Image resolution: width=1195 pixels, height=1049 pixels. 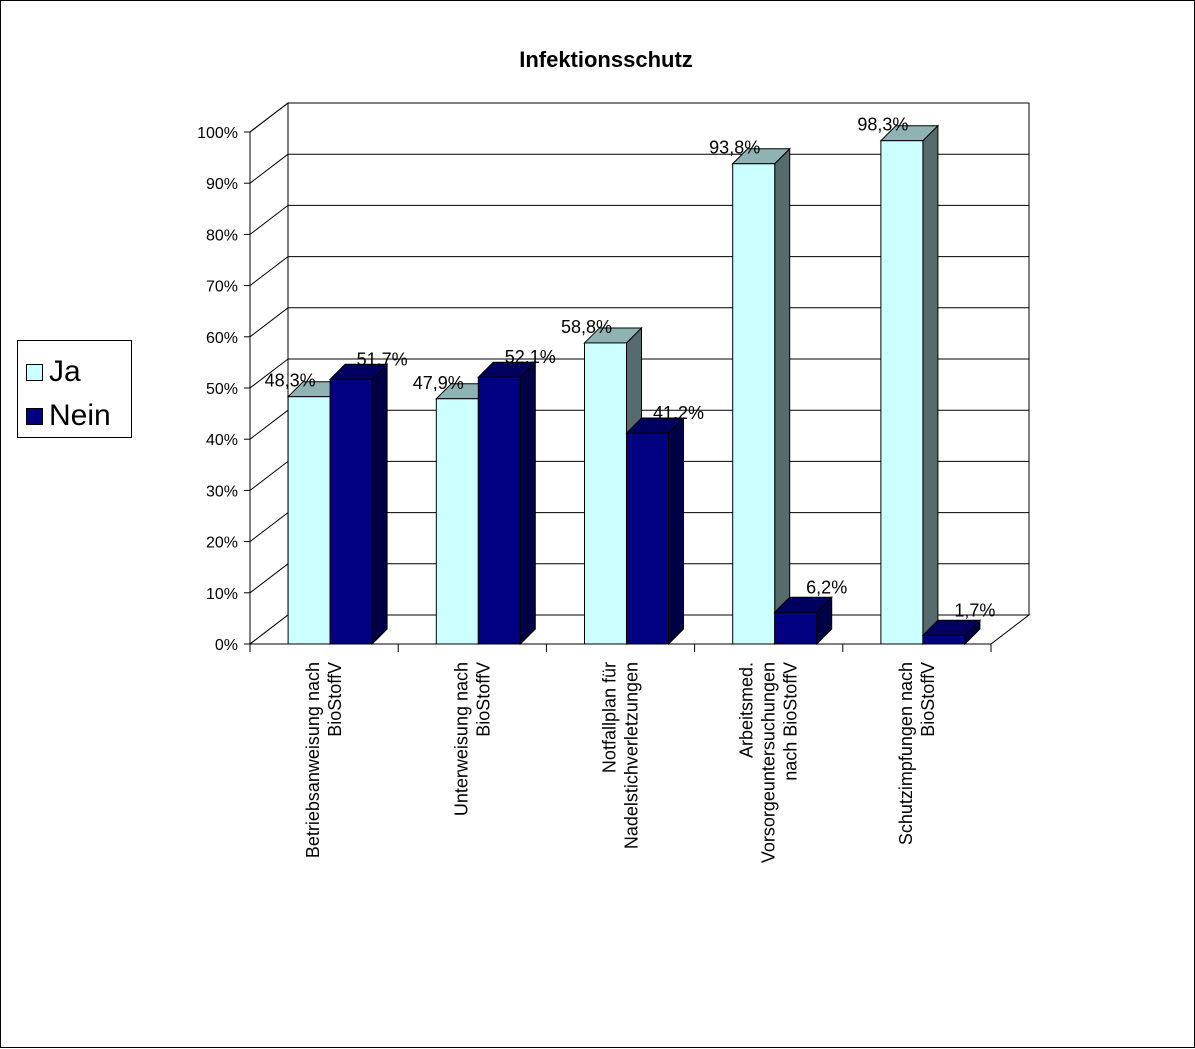 I want to click on y-tick-label: 90%, so click(x=222, y=184).